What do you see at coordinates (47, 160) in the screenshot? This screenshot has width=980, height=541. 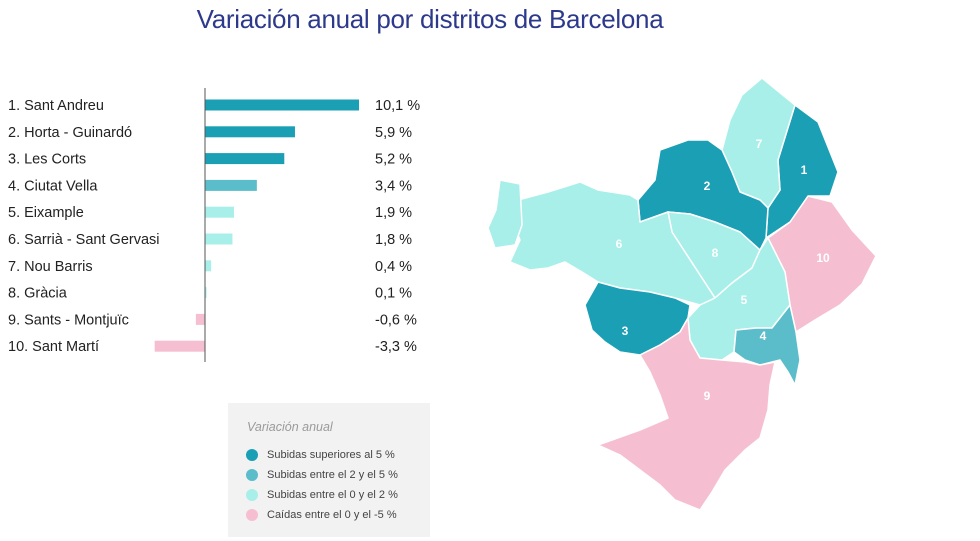 I see `category-label: 3. Les Corts` at bounding box center [47, 160].